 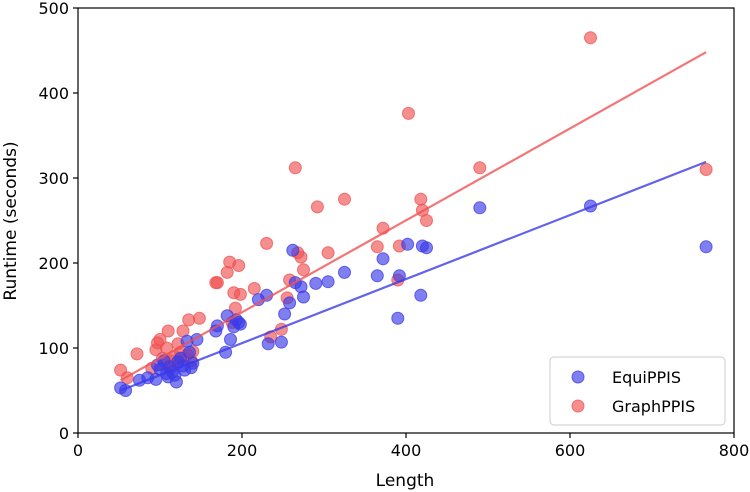 I want to click on x-tick-label: 400, so click(x=406, y=450).